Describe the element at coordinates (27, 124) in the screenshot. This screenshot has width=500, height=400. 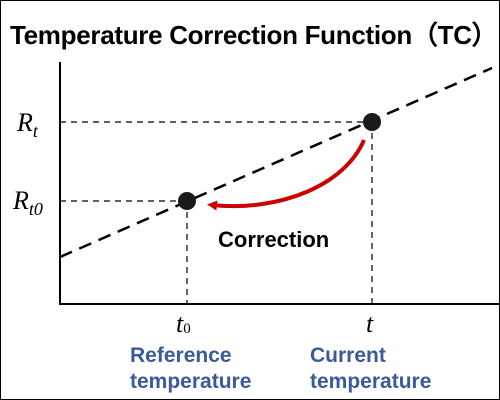
I see `rt-label: Rt` at that location.